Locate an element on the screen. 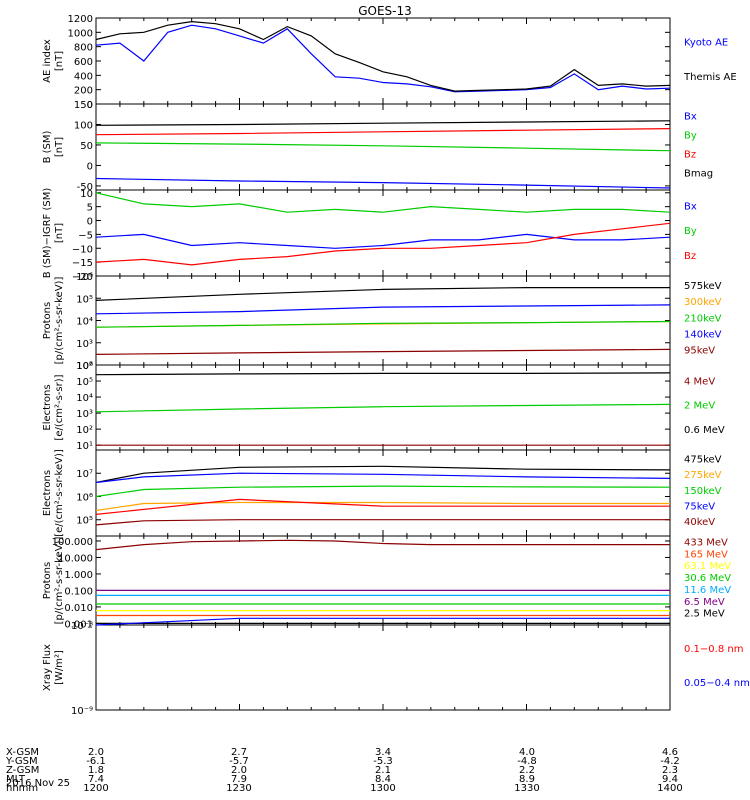 The width and height of the screenshot is (750, 800). legend-entry: 433 MeV is located at coordinates (706, 542).